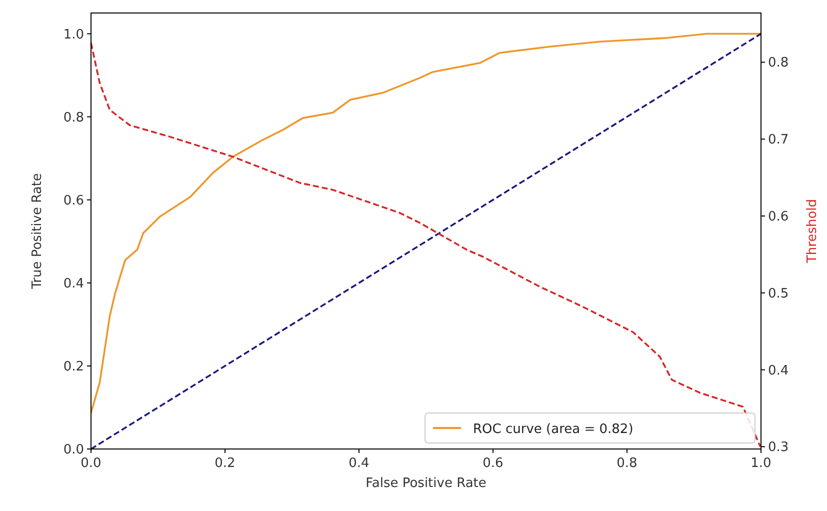  Describe the element at coordinates (493, 463) in the screenshot. I see `x-tick-label: 0.6` at that location.